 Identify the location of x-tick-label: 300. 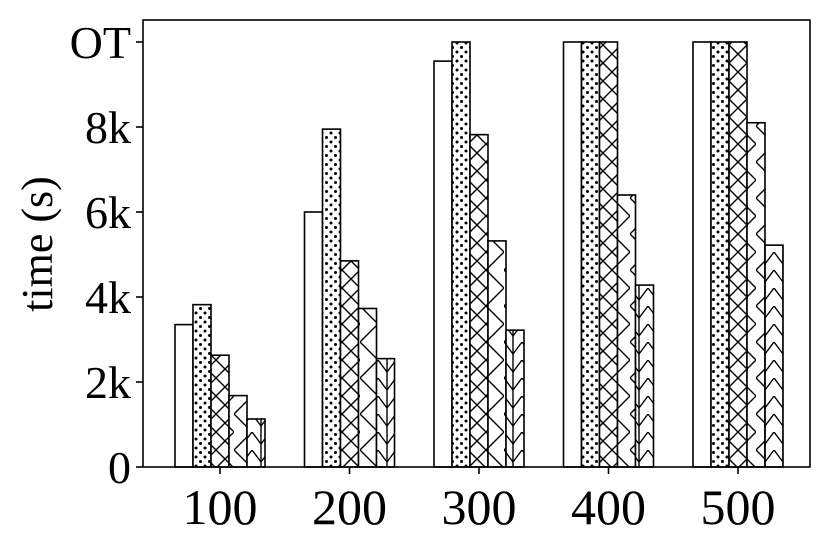
(479, 507).